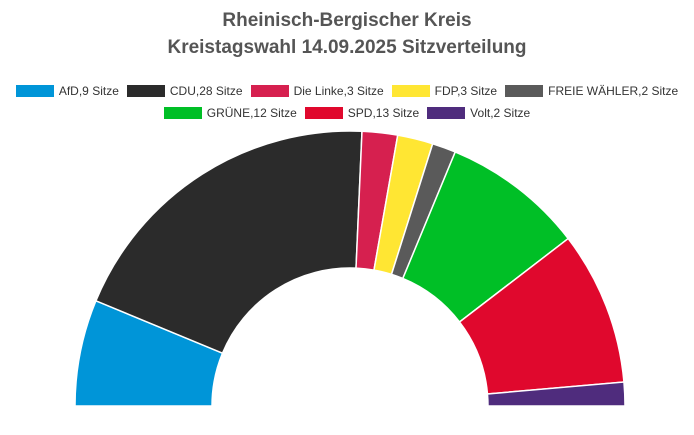 The height and width of the screenshot is (435, 694). Describe the element at coordinates (383, 113) in the screenshot. I see `legend-label: SPD,13 Sitze` at that location.